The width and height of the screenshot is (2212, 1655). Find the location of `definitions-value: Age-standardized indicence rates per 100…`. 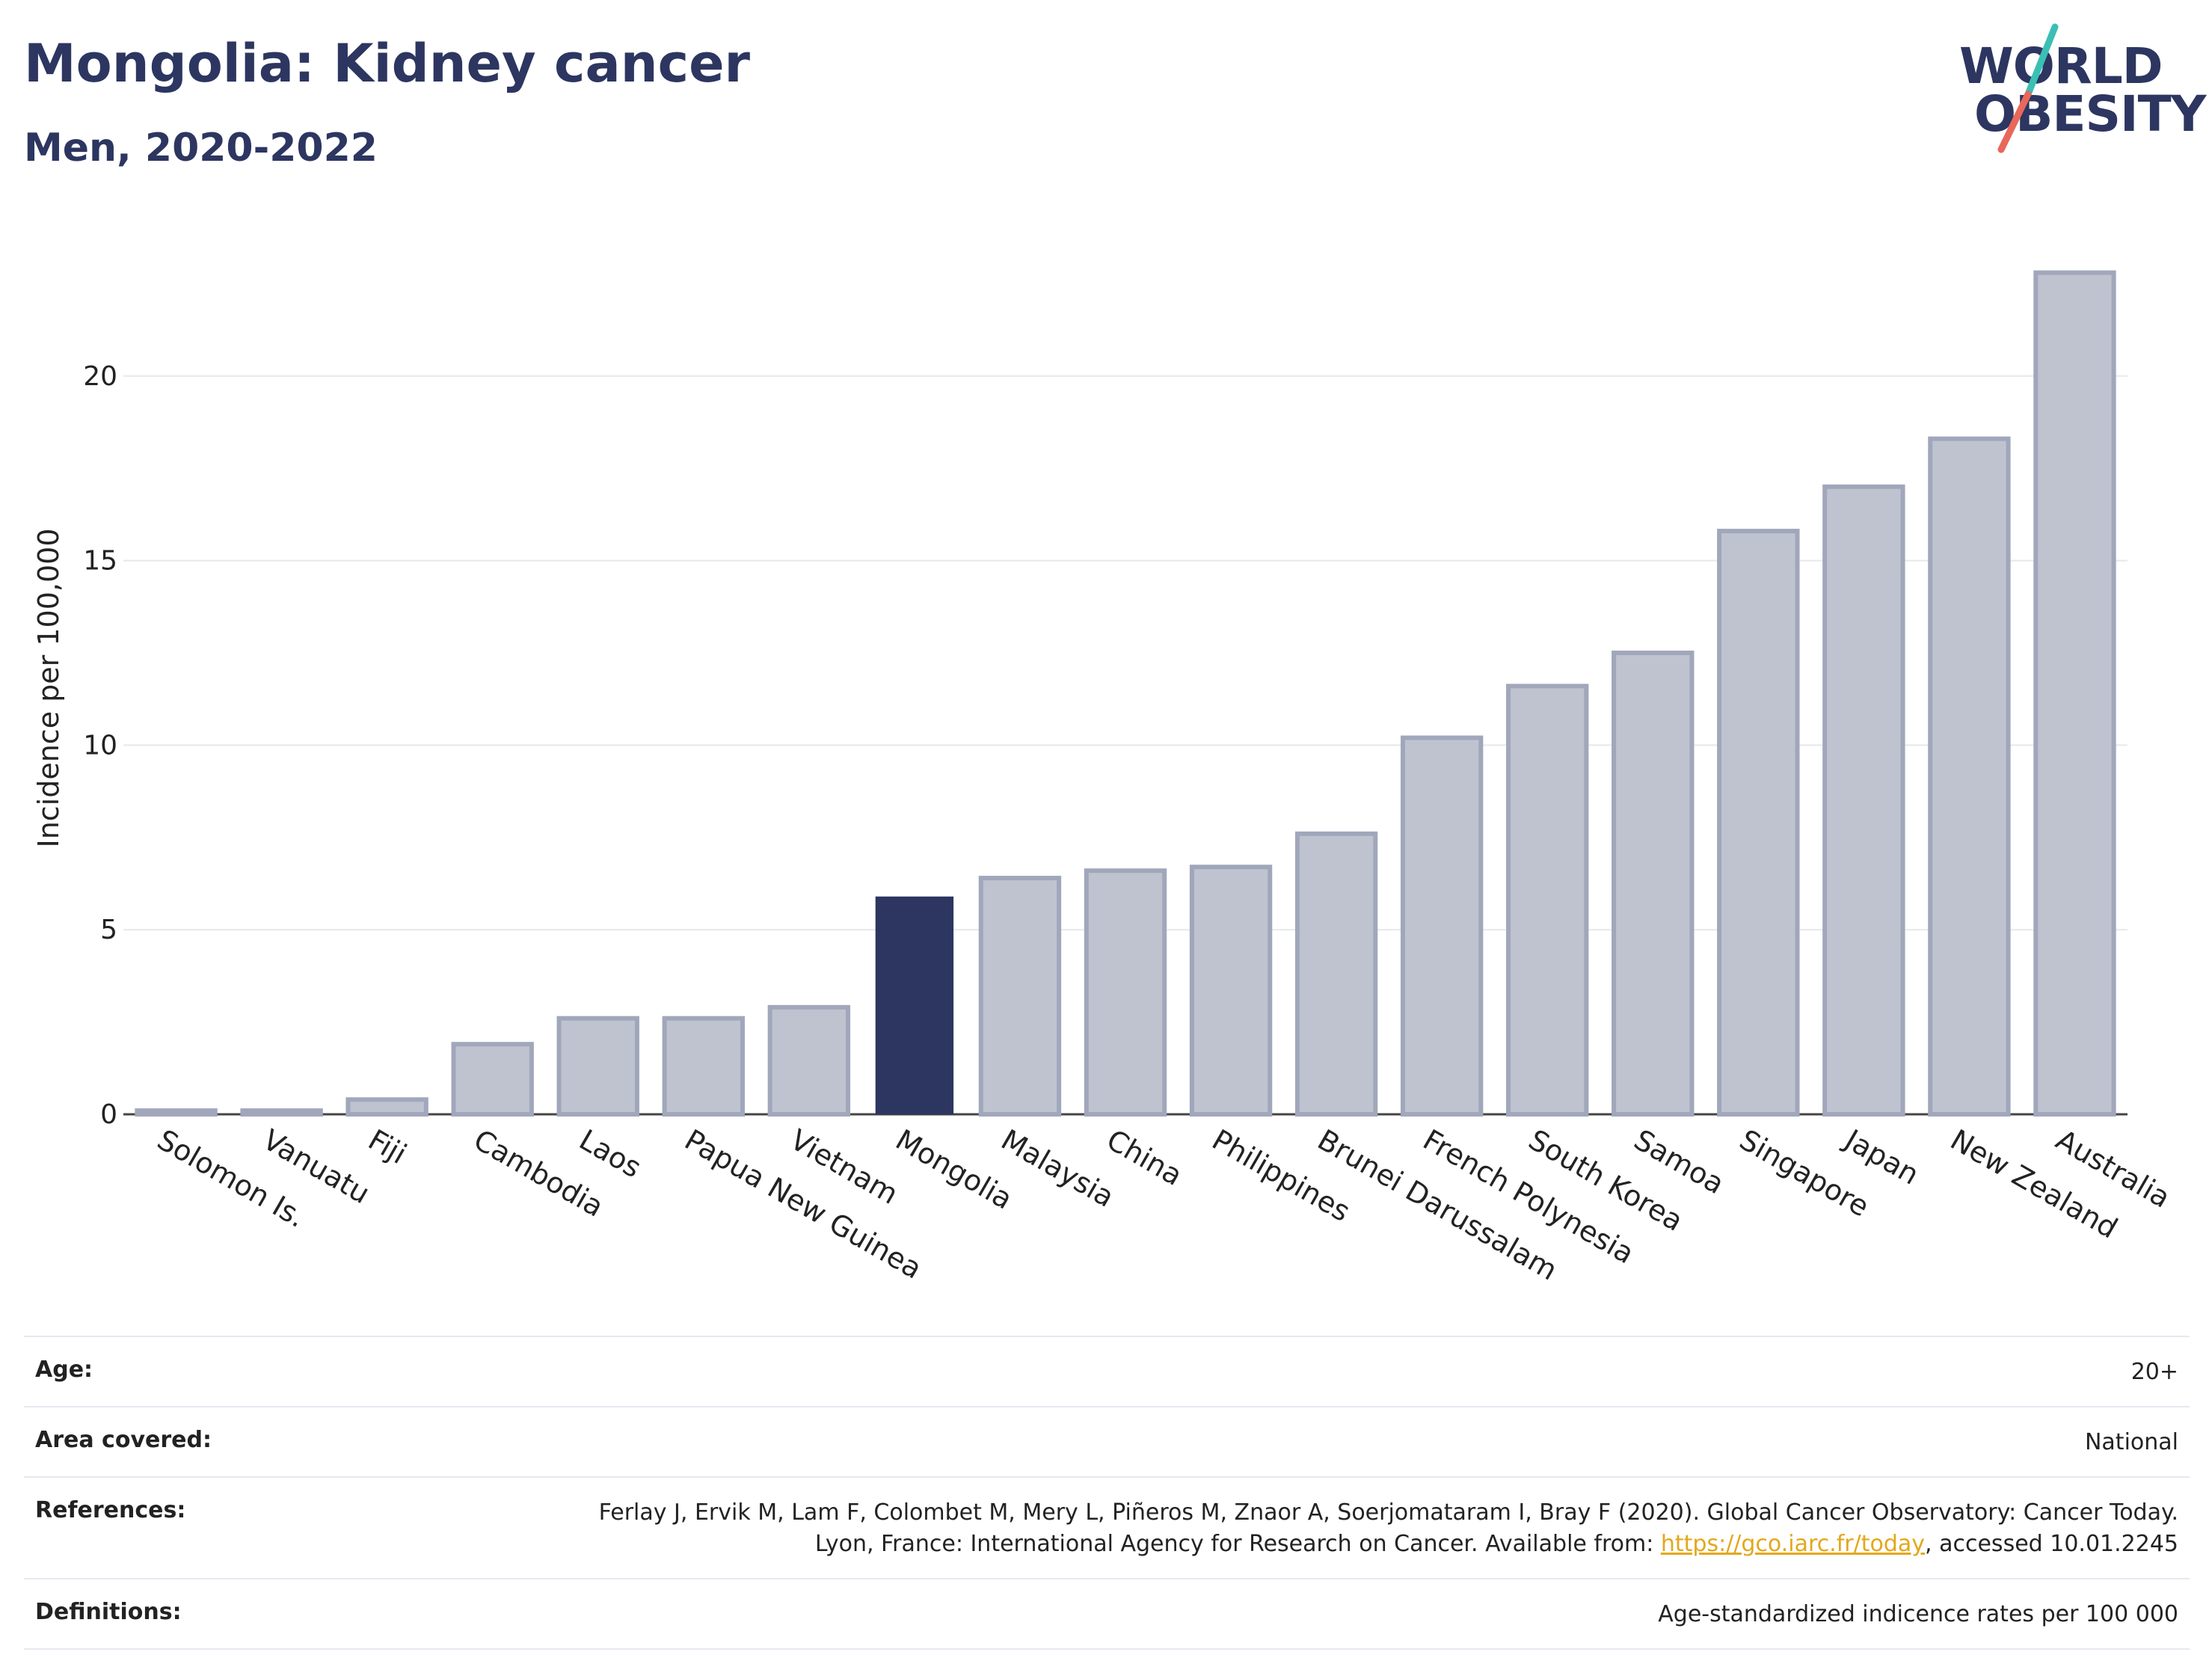

definitions-value: Age-standardized indicence rates per 100… is located at coordinates (1918, 1614).